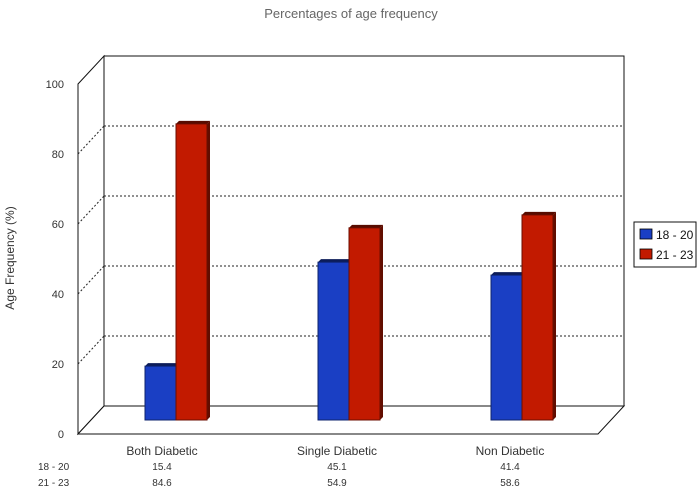 The height and width of the screenshot is (493, 700). I want to click on legend: 18 - 20 21 - 23, so click(665, 244).